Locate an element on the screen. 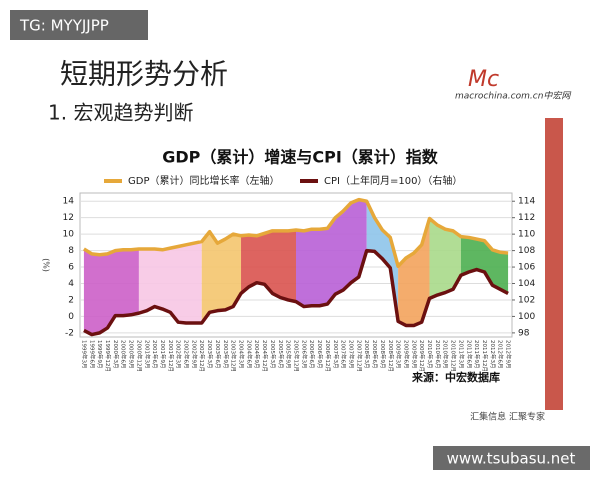  x-tick-label: 2008年12月 is located at coordinates (391, 356).